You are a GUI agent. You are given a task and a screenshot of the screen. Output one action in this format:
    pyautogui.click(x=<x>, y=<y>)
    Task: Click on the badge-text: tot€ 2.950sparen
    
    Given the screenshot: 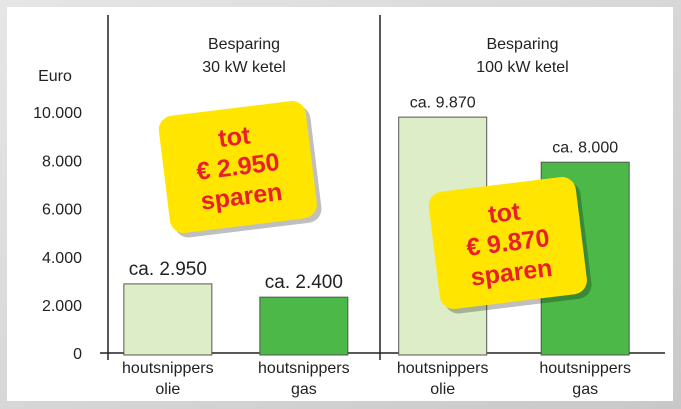 What is the action you would take?
    pyautogui.click(x=238, y=167)
    